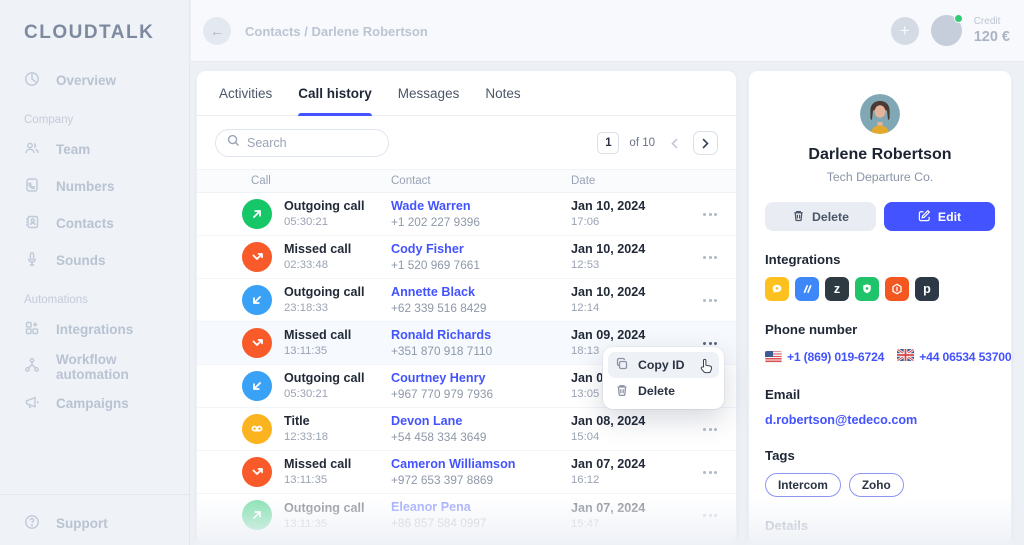 The width and height of the screenshot is (1024, 545). Describe the element at coordinates (32, 366) in the screenshot. I see `workflow-icon` at that location.